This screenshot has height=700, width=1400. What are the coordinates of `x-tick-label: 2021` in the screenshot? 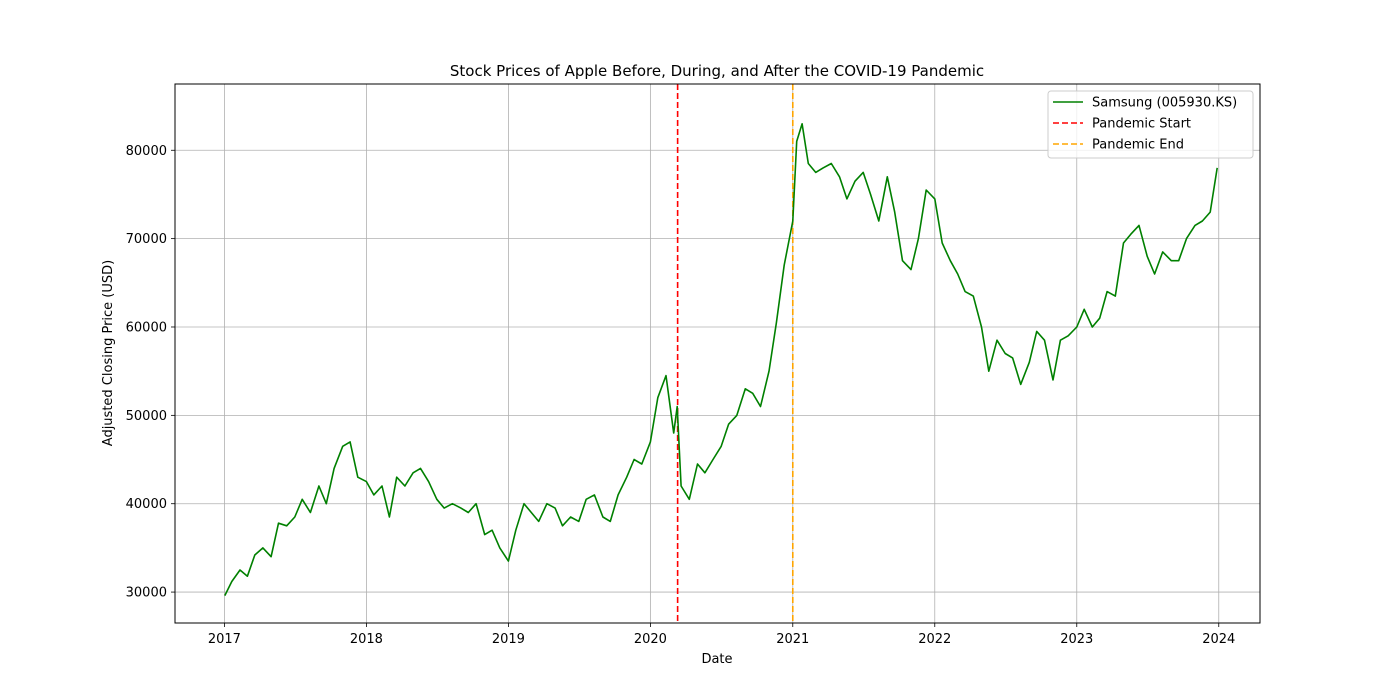 It's located at (792, 639).